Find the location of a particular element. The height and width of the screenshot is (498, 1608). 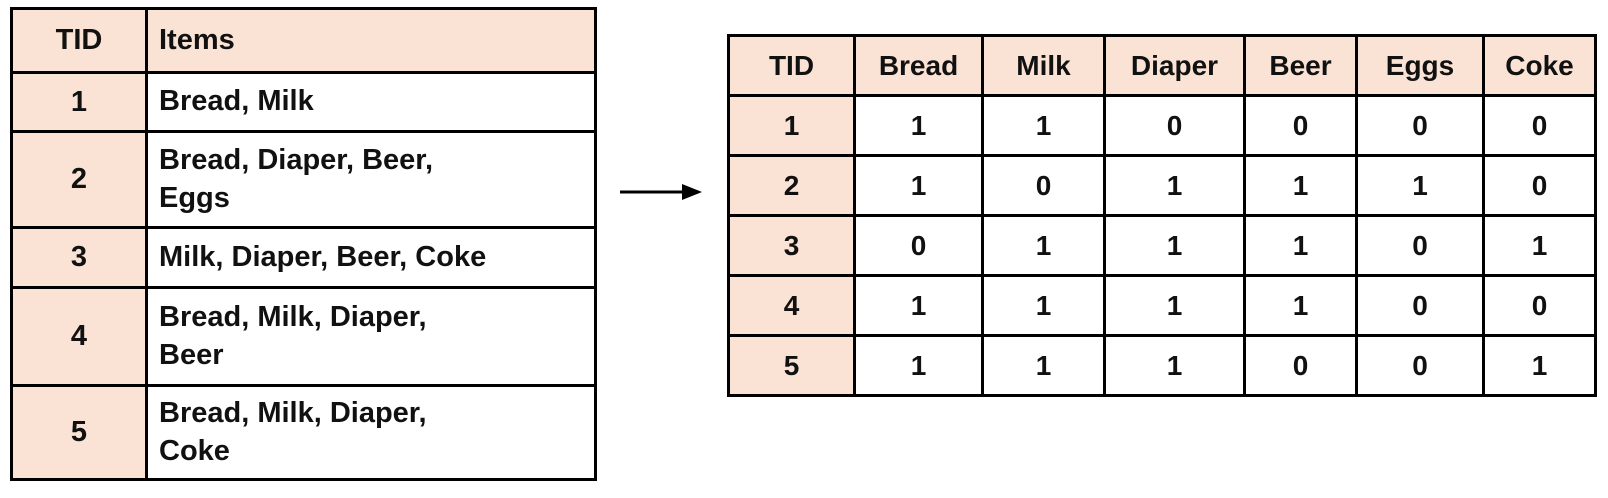

transform-arrow is located at coordinates (661, 192).